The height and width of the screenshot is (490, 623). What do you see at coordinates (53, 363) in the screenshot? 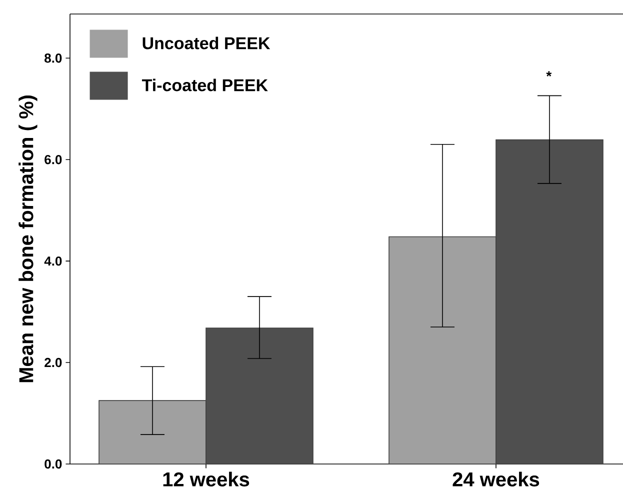
I see `y-tick-label: 2.0` at bounding box center [53, 363].